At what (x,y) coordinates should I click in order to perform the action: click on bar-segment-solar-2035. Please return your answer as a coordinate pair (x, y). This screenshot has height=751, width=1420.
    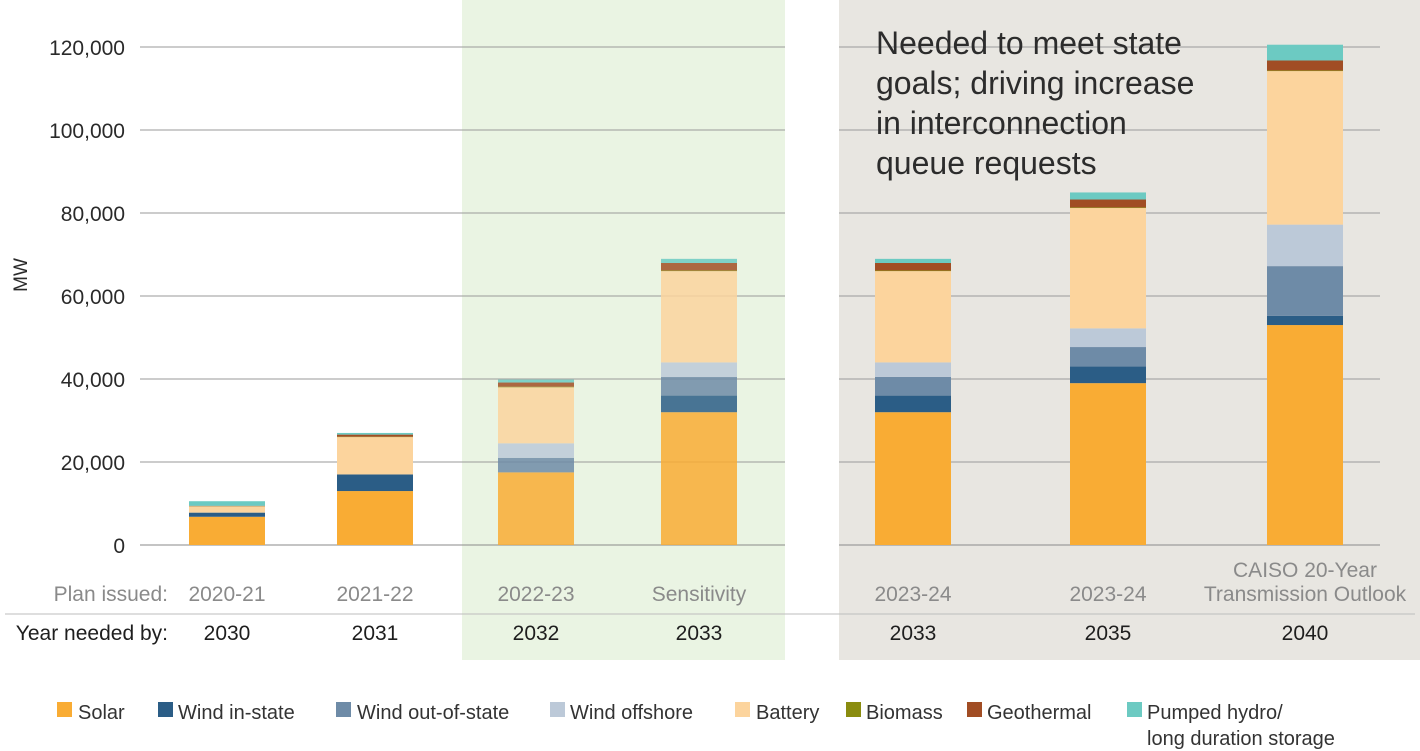
    Looking at the image, I should click on (1108, 464).